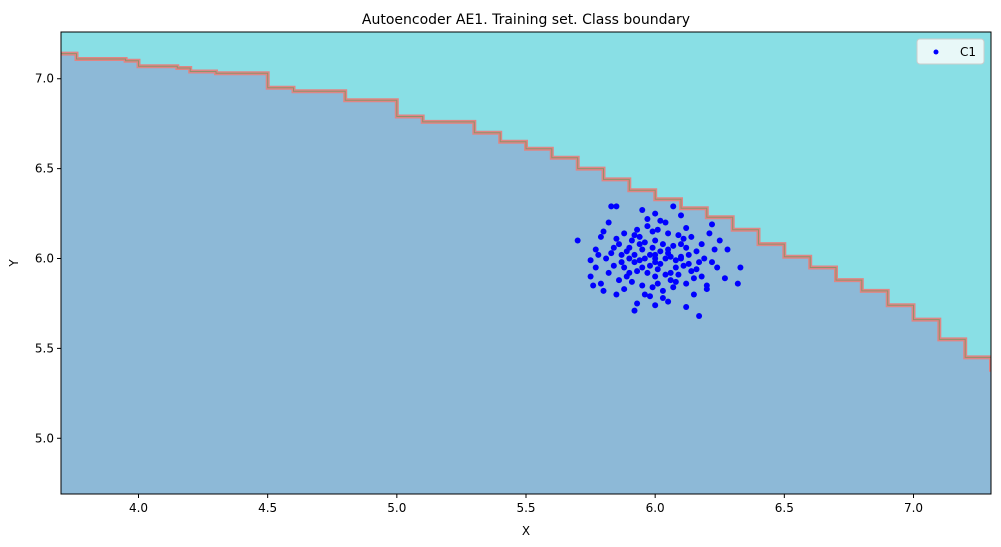 The height and width of the screenshot is (547, 1001). I want to click on x-tick-label: 5.0, so click(396, 508).